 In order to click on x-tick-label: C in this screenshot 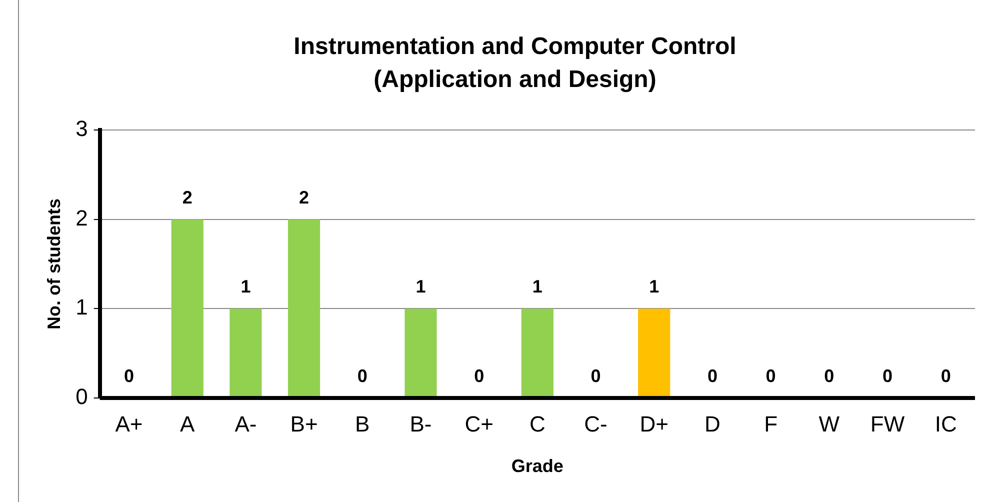, I will do `click(537, 423)`.